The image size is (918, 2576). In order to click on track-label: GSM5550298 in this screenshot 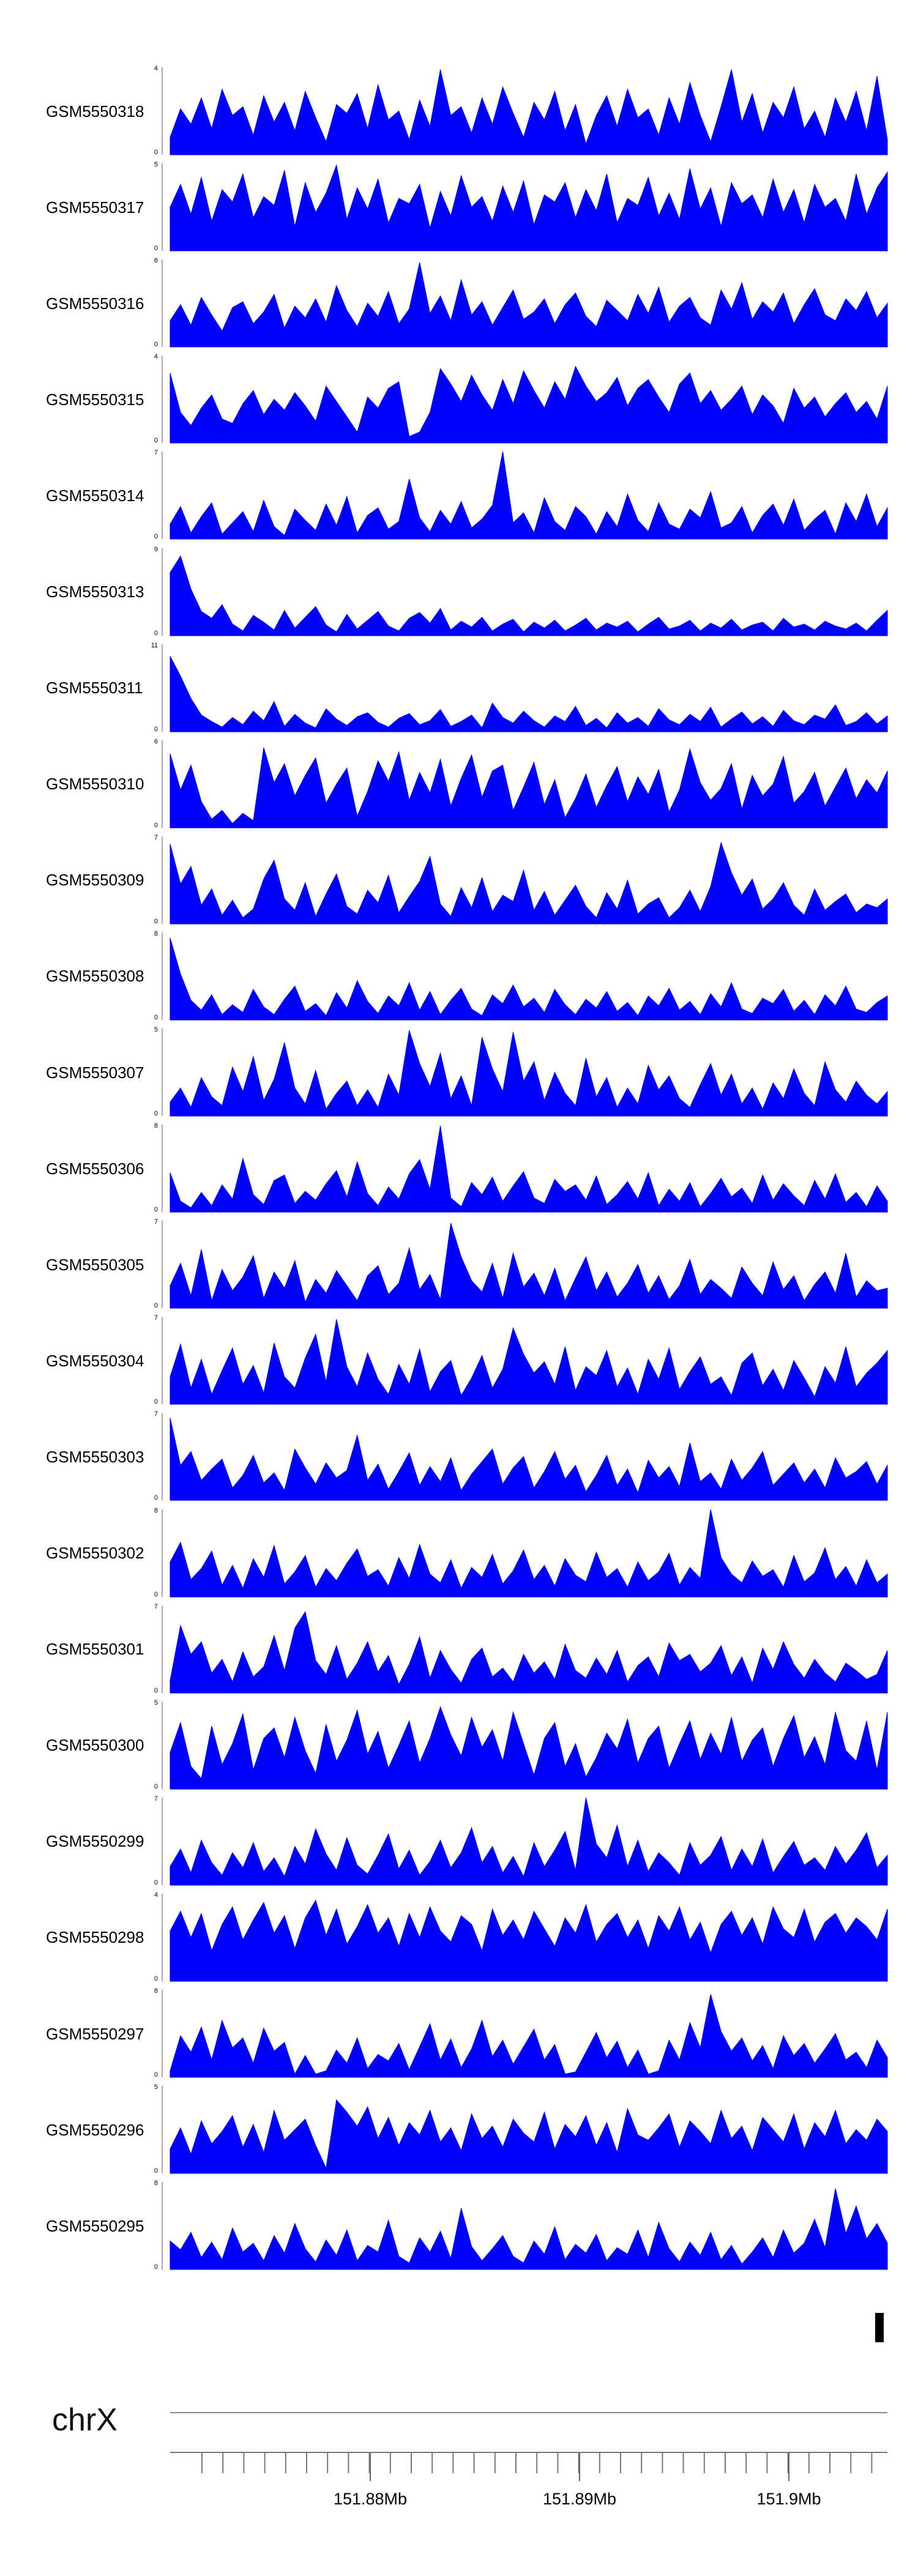, I will do `click(95, 1937)`.